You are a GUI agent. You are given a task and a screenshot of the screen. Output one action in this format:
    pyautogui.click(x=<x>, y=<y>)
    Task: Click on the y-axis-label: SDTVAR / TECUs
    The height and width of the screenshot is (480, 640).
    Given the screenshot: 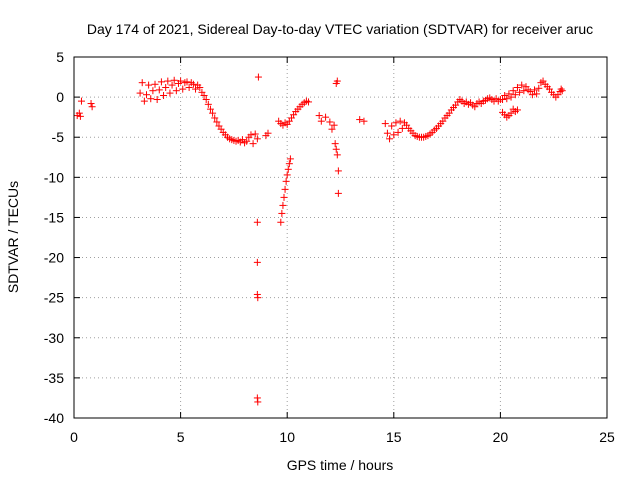 What is the action you would take?
    pyautogui.click(x=13, y=237)
    